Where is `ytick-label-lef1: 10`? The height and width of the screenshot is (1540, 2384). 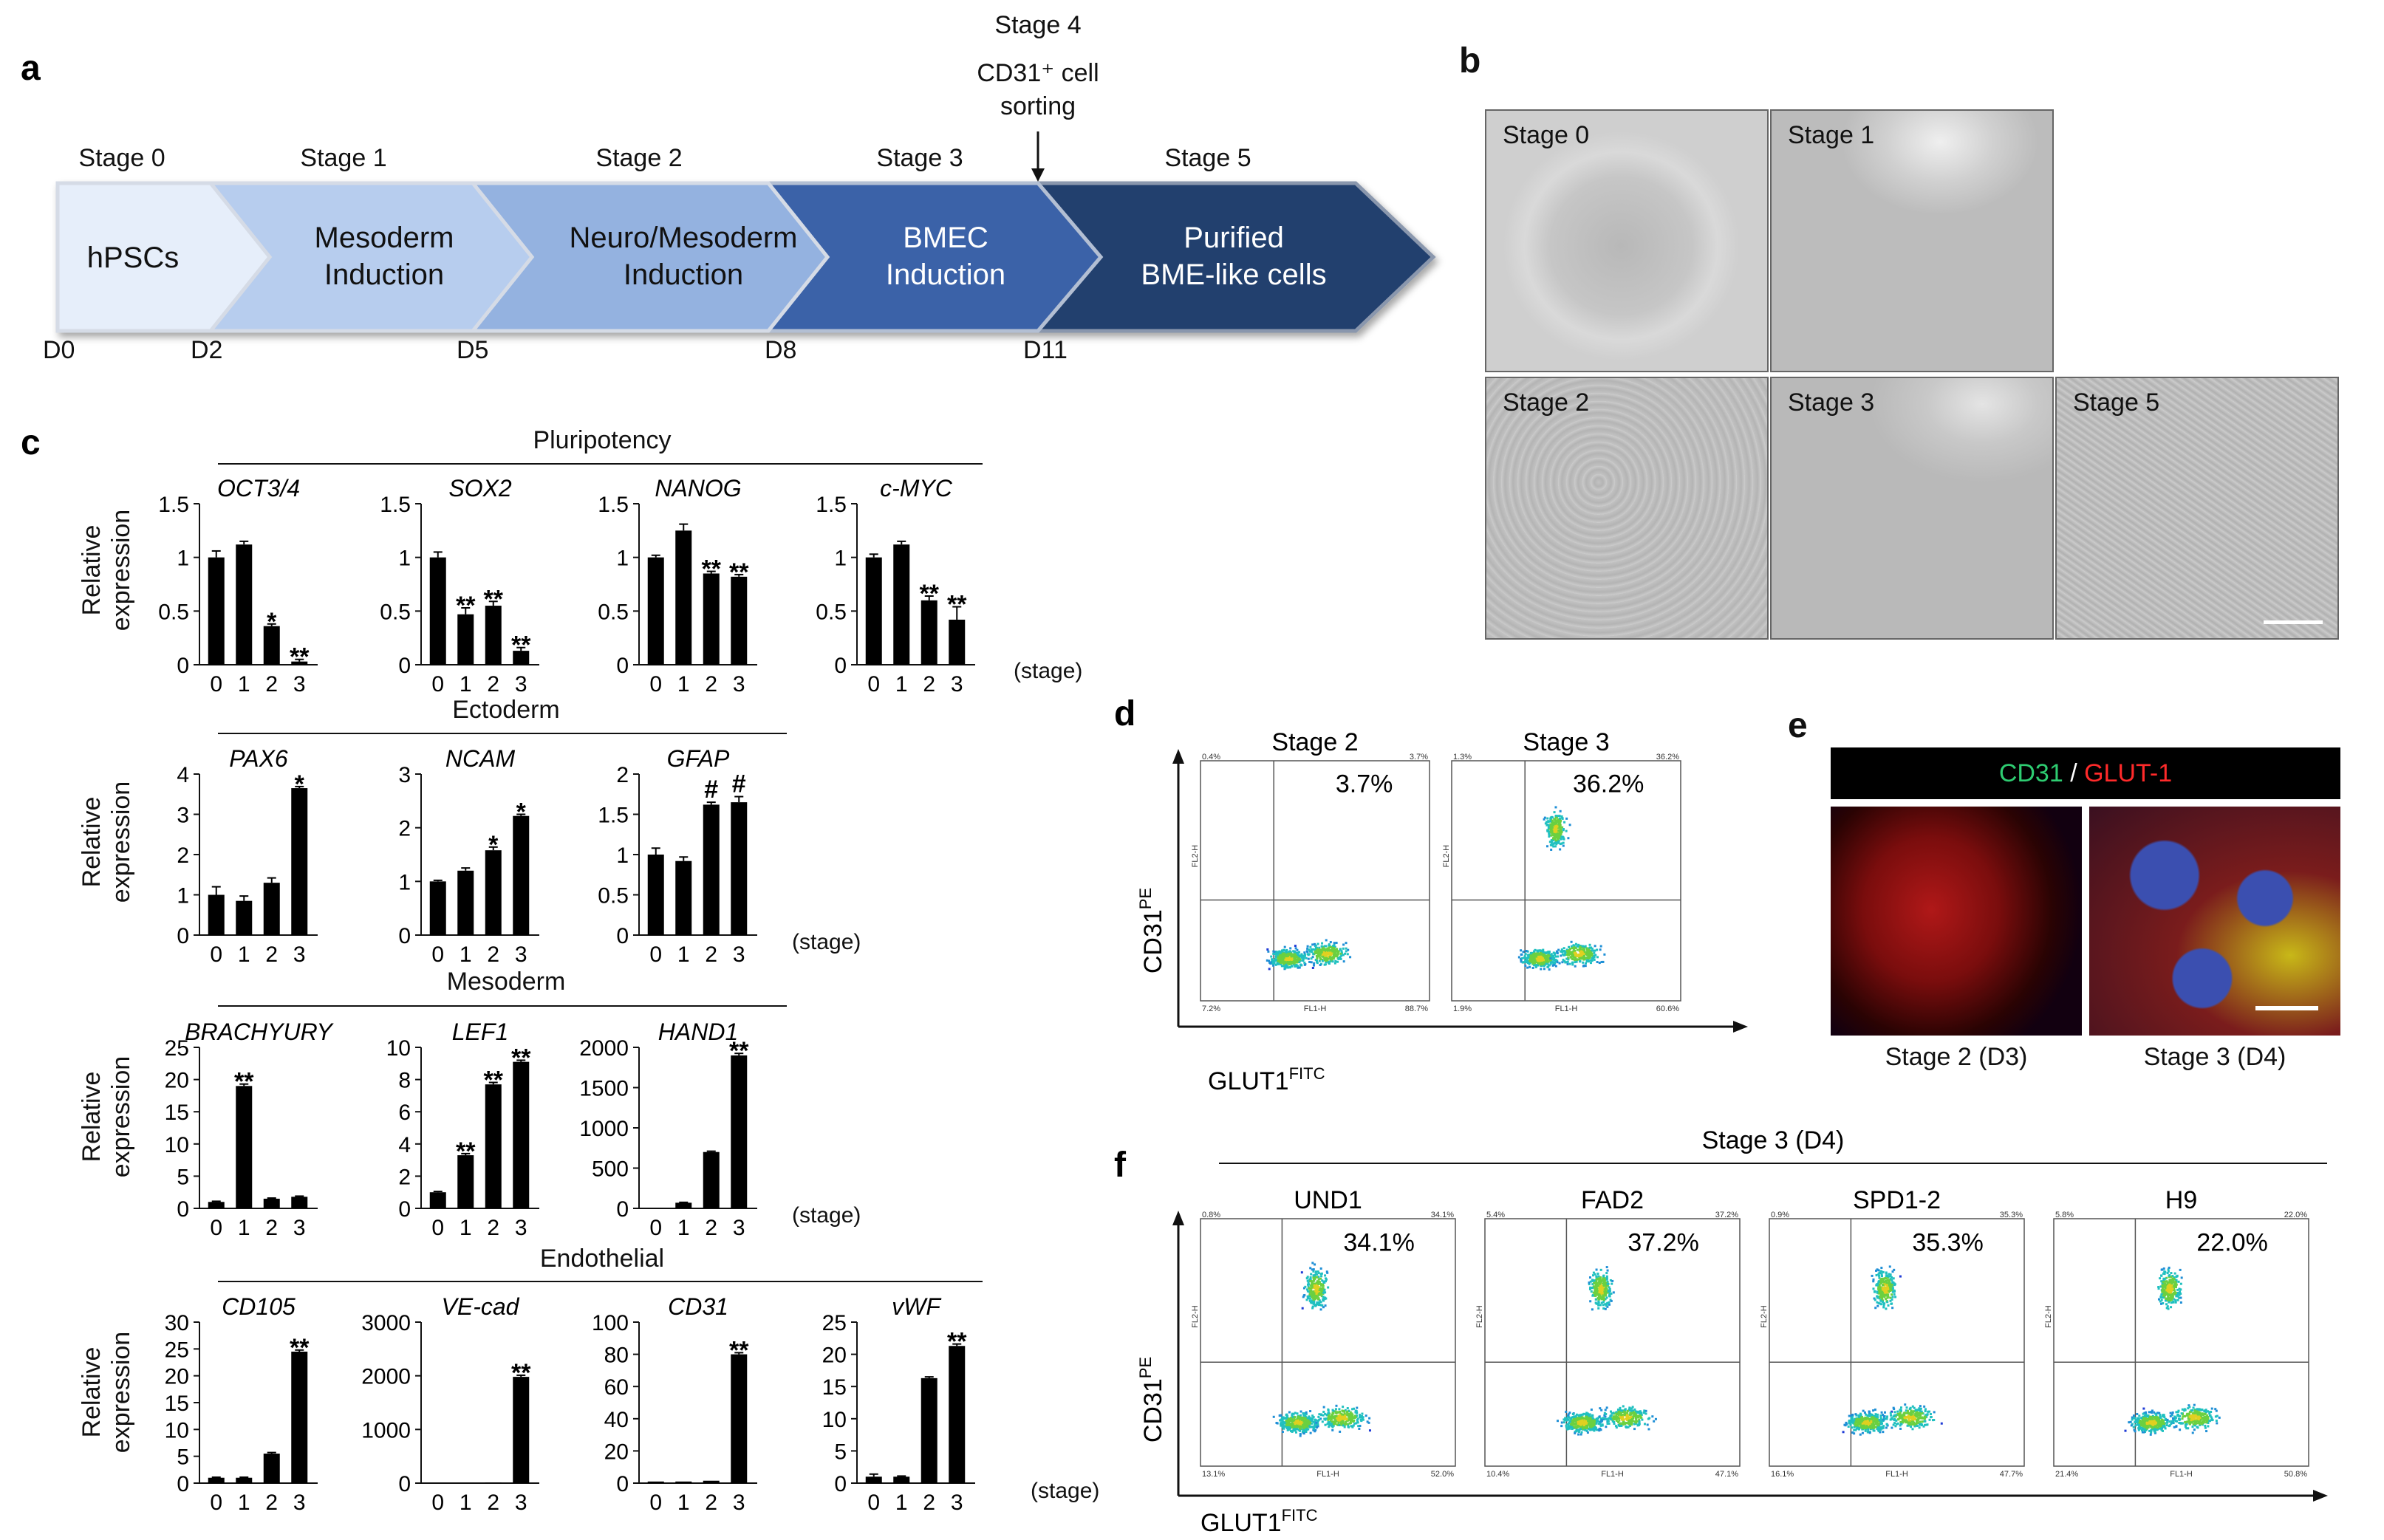
ytick-label-lef1: 10 is located at coordinates (399, 1048).